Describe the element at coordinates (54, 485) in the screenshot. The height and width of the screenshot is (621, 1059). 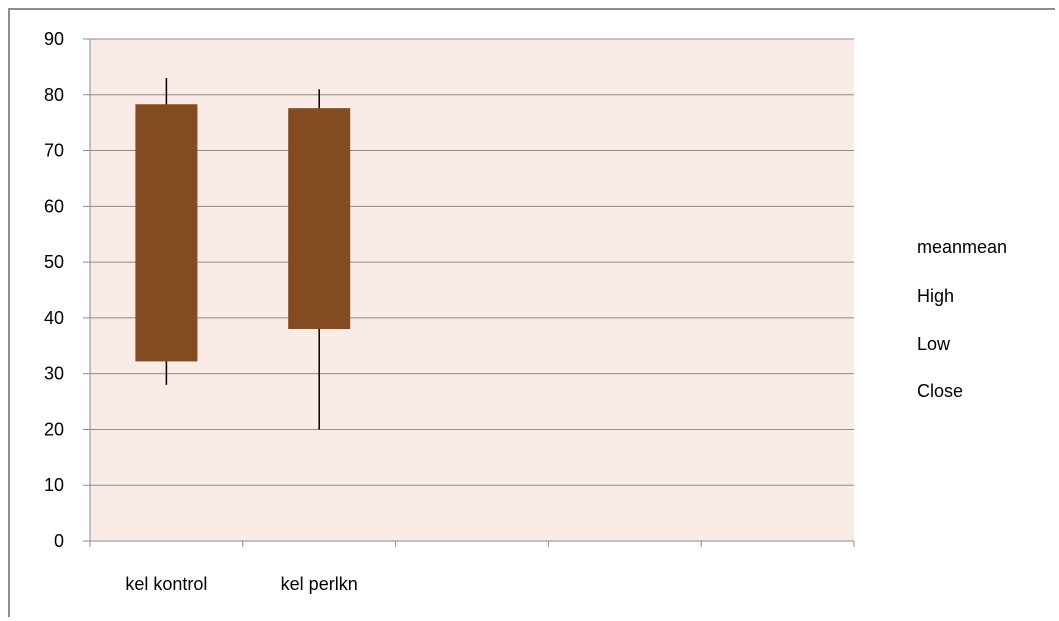
I see `y-tick-label: 10` at that location.